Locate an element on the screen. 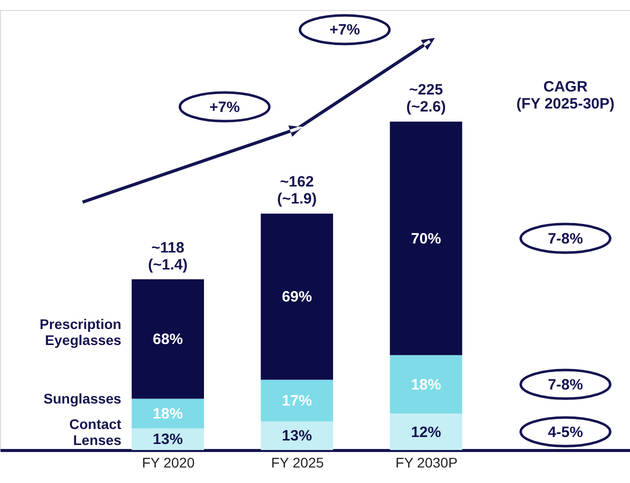  x-tick-label: FY 2025 is located at coordinates (297, 462).